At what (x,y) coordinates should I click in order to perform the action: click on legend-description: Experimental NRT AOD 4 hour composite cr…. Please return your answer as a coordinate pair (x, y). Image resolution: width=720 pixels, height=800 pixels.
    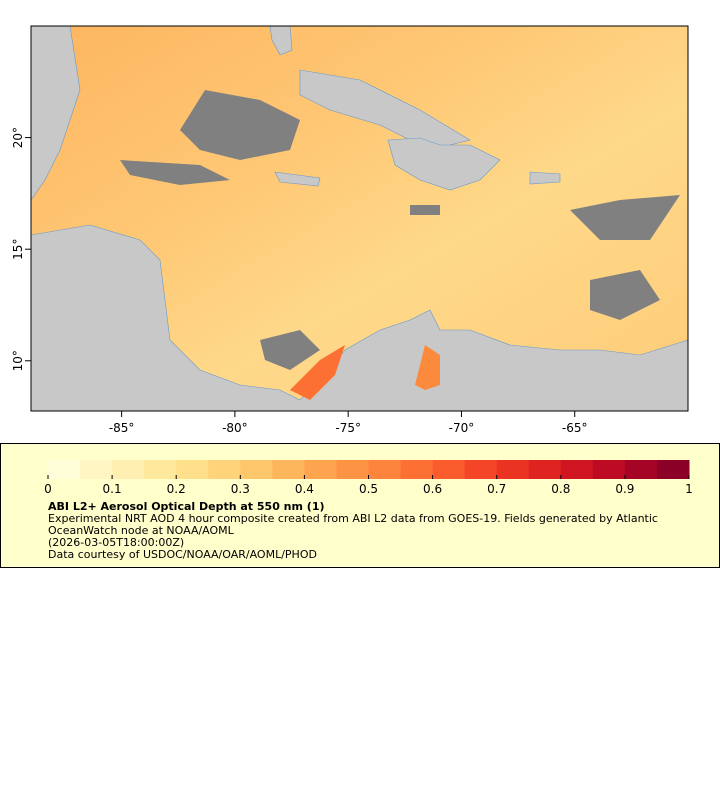
    Looking at the image, I should click on (353, 524).